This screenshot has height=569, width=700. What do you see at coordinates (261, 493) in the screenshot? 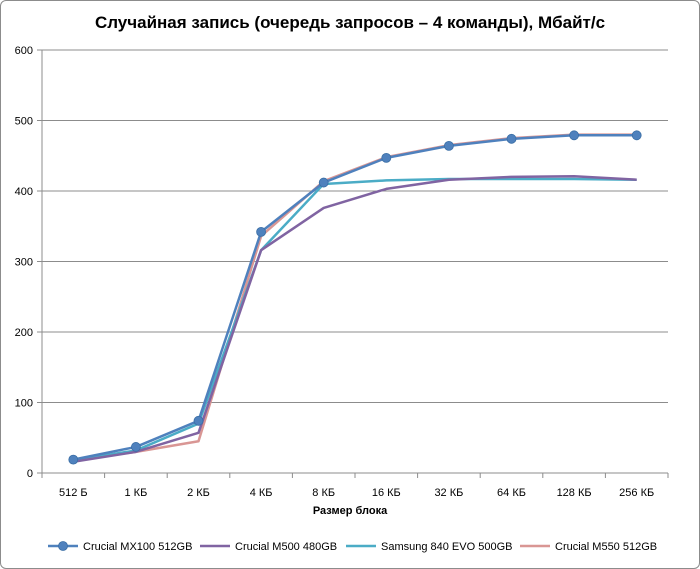
I see `x-tick-label: 4 КБ` at bounding box center [261, 493].